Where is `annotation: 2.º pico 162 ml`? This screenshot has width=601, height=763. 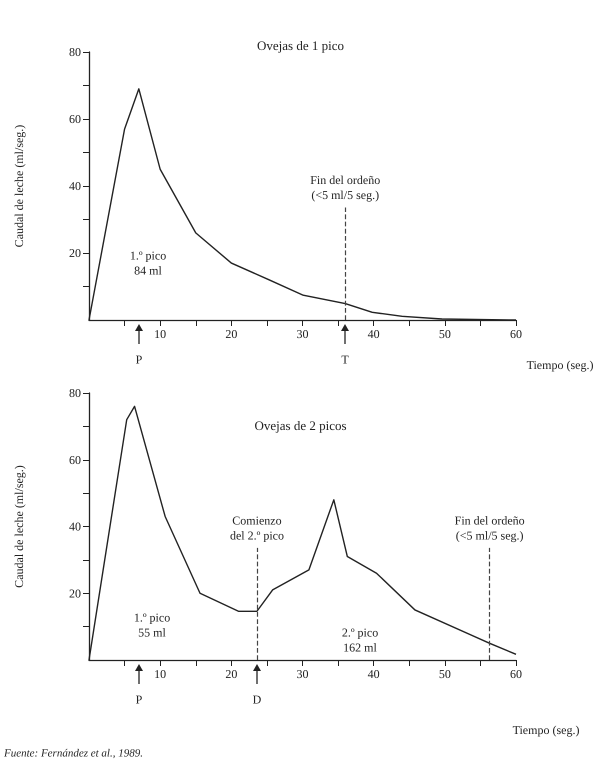 annotation: 2.º pico 162 ml is located at coordinates (360, 640).